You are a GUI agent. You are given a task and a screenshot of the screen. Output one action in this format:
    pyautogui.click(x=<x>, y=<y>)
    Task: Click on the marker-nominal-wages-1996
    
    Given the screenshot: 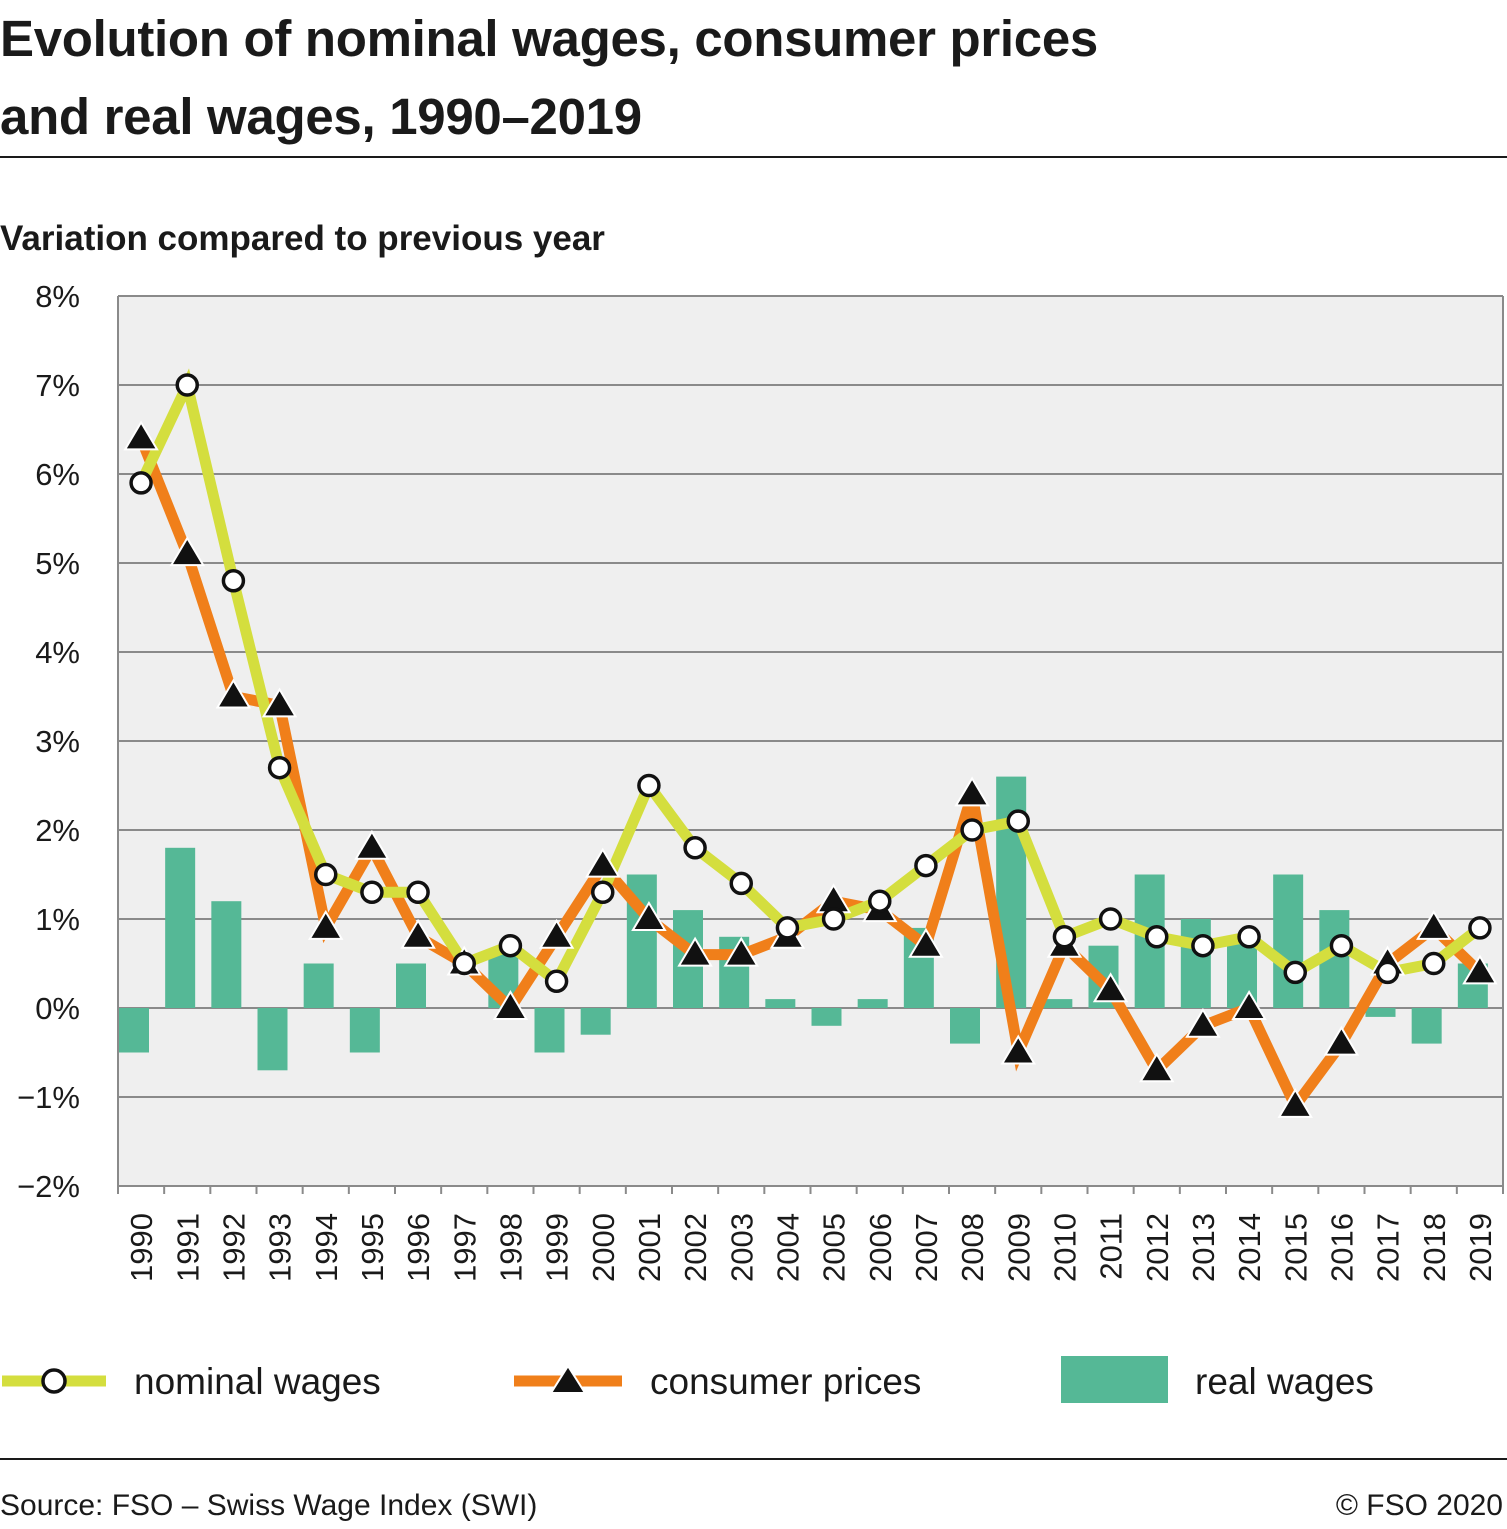 What is the action you would take?
    pyautogui.click(x=418, y=892)
    